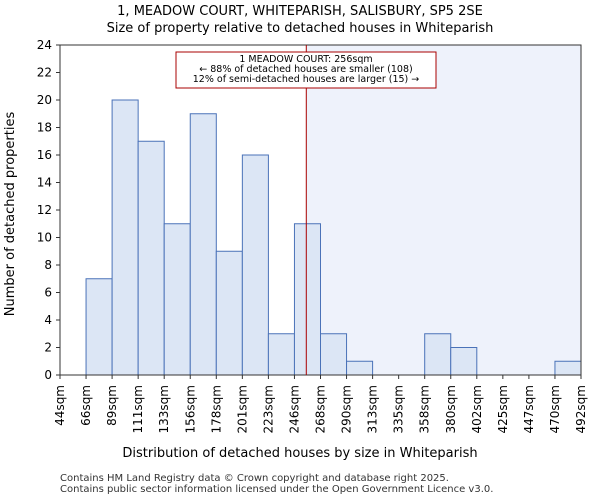  Describe the element at coordinates (99, 327) in the screenshot. I see `bar-66sqm` at that location.